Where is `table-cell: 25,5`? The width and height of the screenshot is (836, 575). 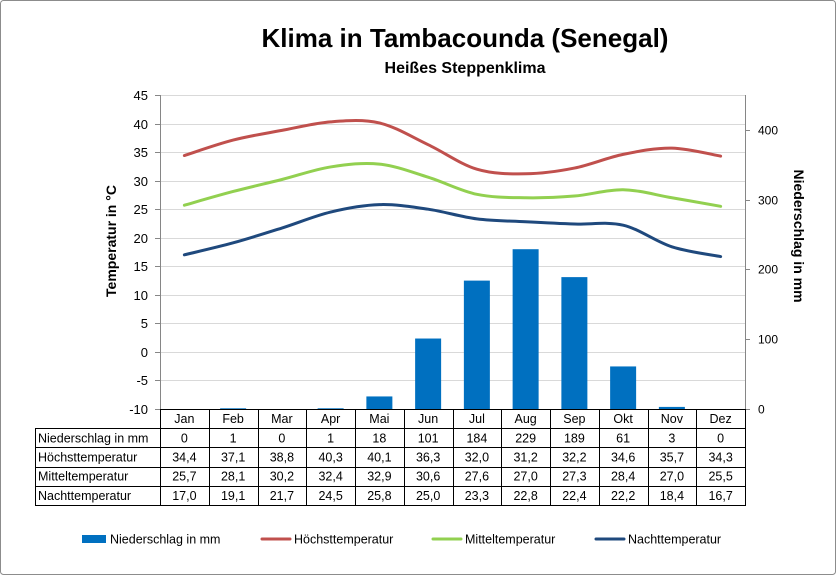 table-cell: 25,5 is located at coordinates (720, 477).